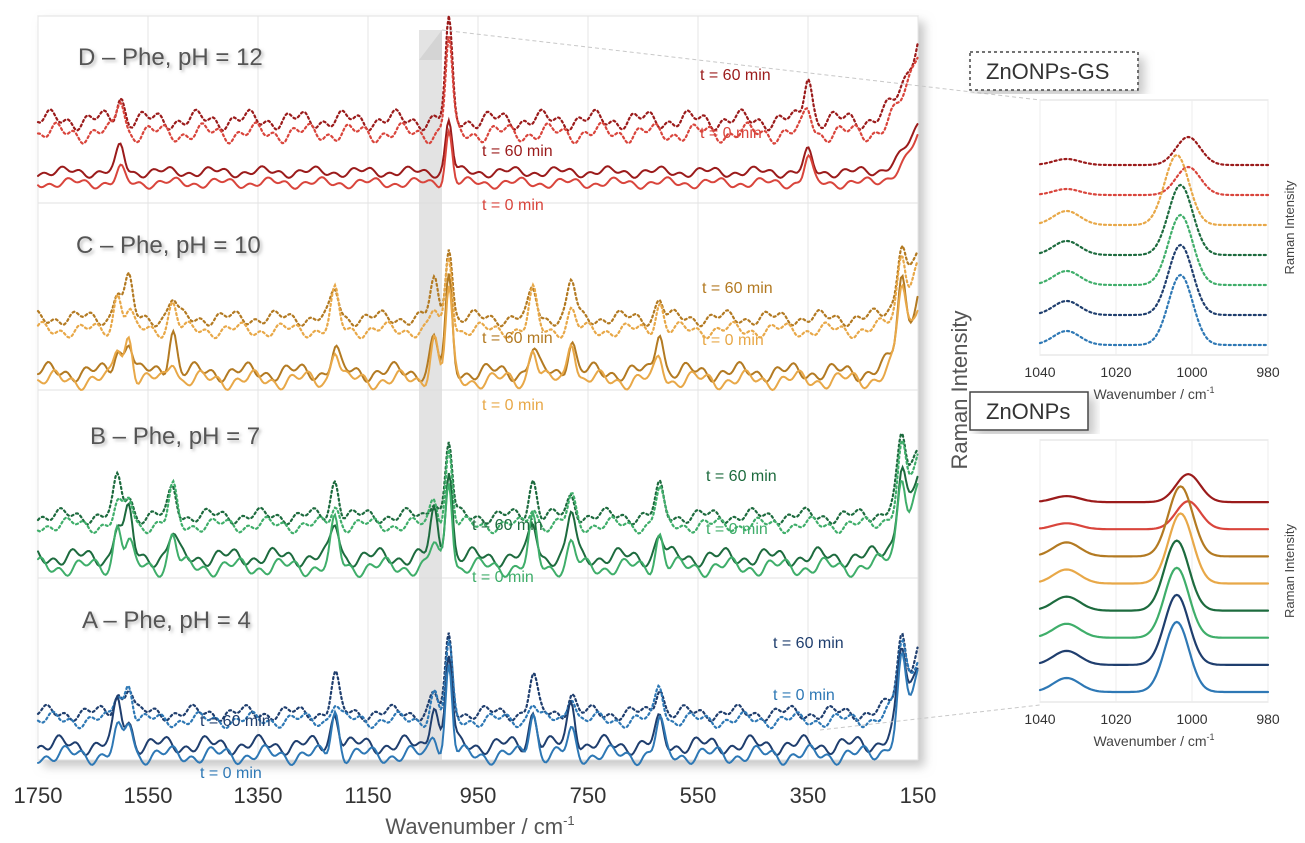 The height and width of the screenshot is (843, 1305). I want to click on panel-title: D – Phe, pH = 12, so click(170, 57).